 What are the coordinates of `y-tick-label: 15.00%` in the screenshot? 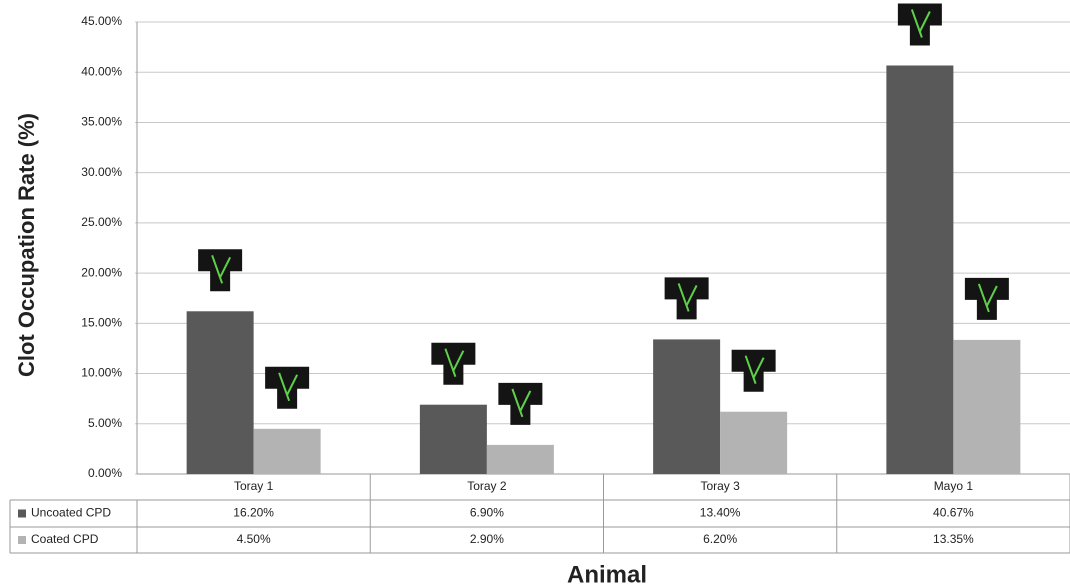 It's located at (101, 323).